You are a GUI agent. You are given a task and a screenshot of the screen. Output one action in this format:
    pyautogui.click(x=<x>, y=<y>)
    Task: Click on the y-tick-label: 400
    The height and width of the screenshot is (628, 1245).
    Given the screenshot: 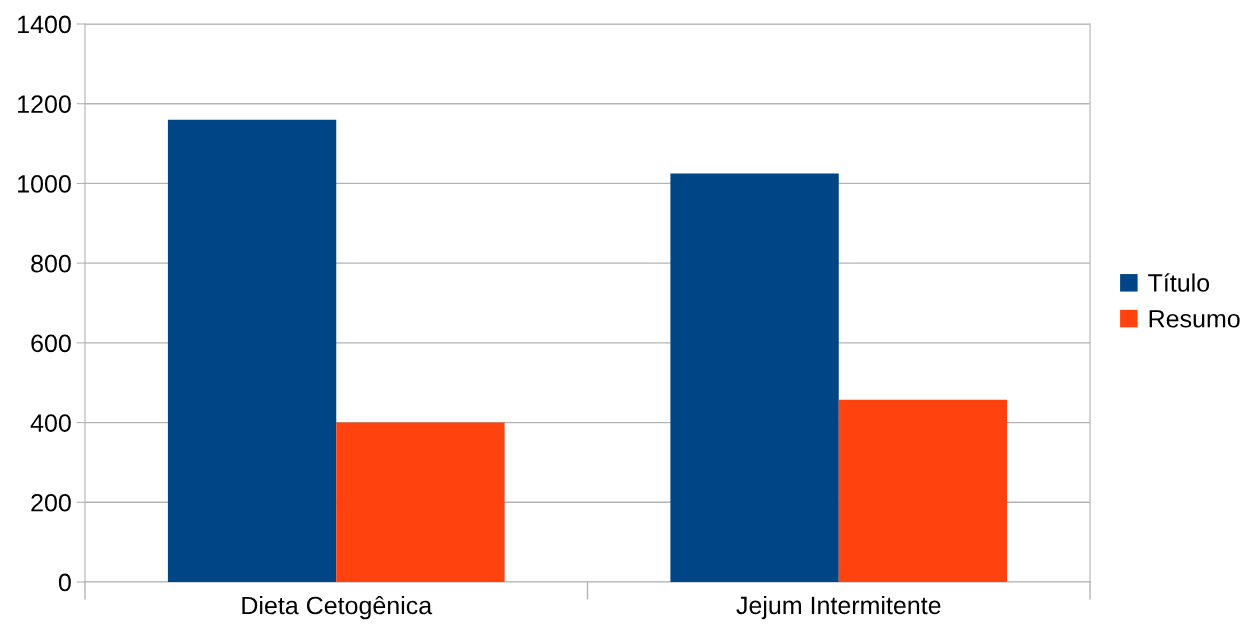 What is the action you would take?
    pyautogui.click(x=50, y=423)
    